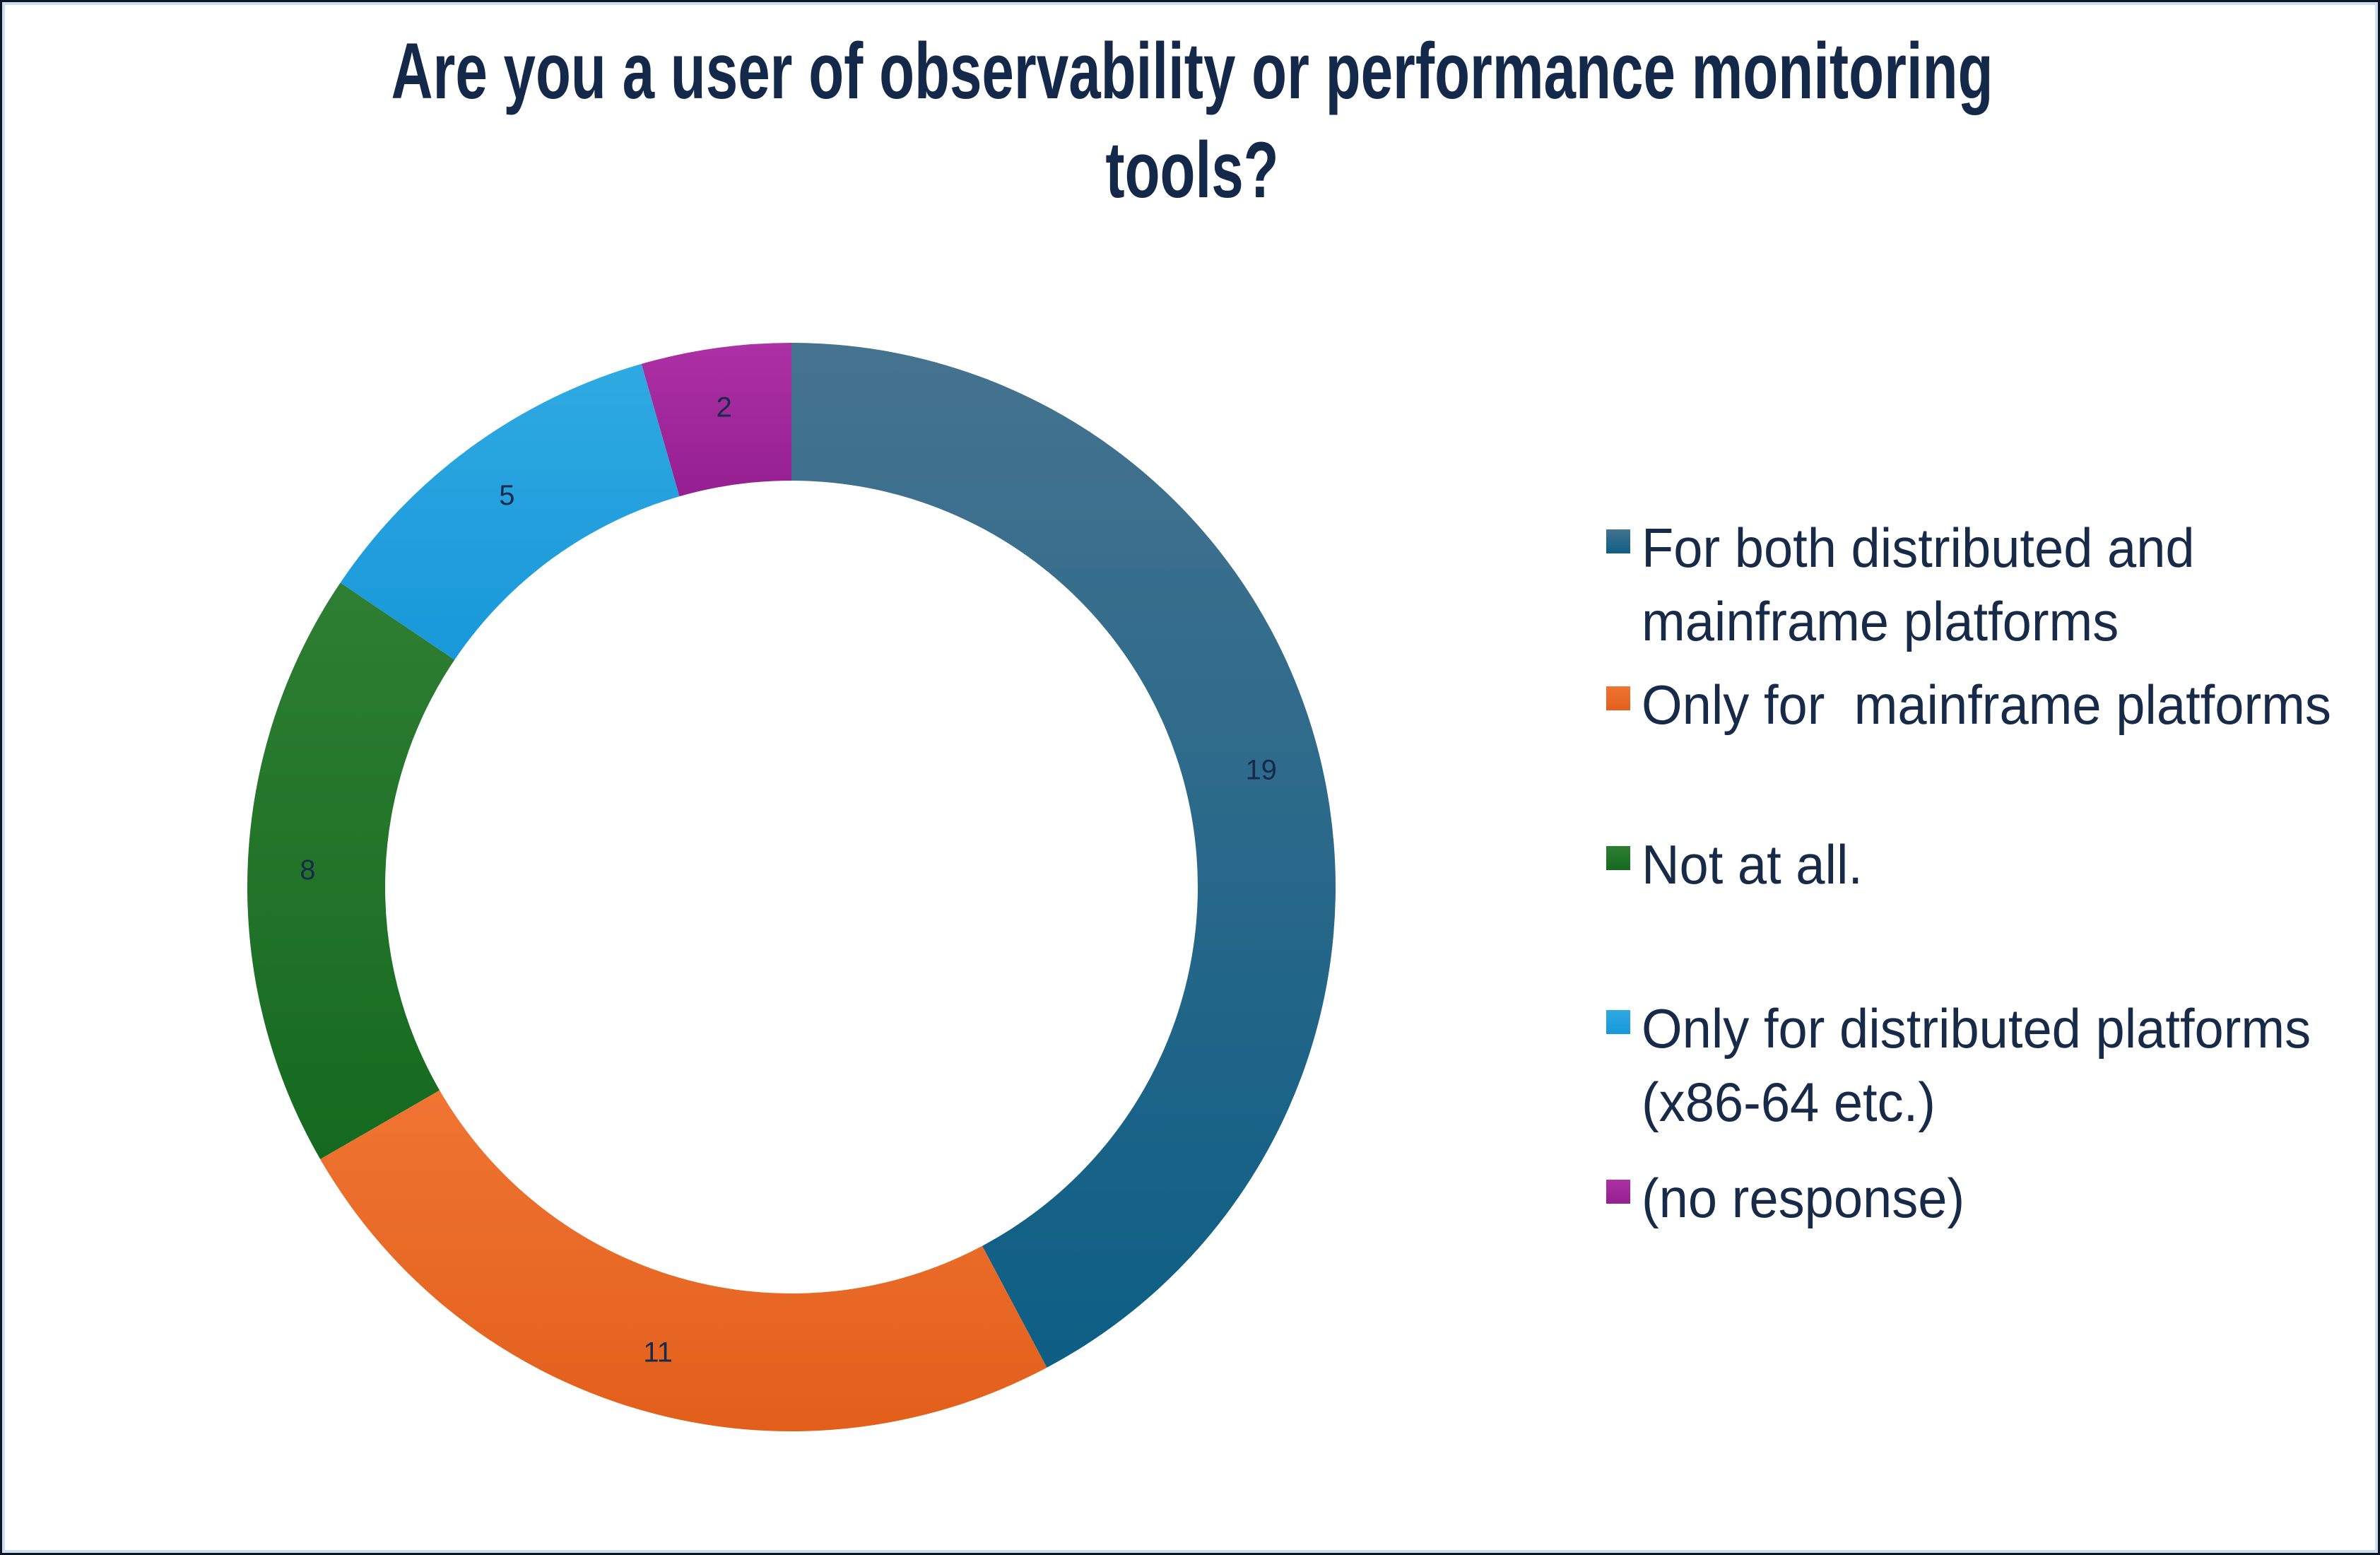 This screenshot has width=2380, height=1555. Describe the element at coordinates (2010, 864) in the screenshot. I see `legend-label-not-at-all: Not at all.` at that location.